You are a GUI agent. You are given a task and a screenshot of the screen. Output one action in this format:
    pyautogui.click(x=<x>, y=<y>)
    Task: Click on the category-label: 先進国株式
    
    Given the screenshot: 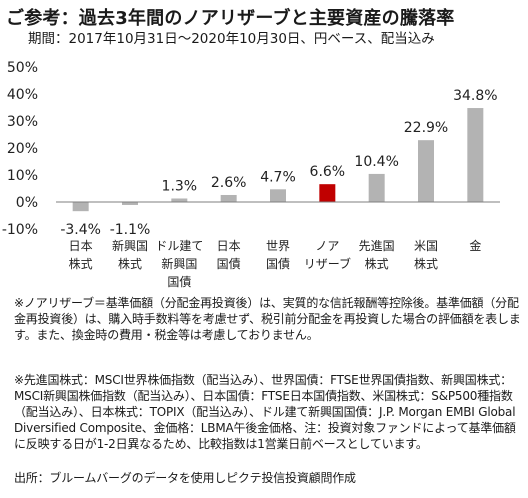 What is the action you would take?
    pyautogui.click(x=377, y=255)
    